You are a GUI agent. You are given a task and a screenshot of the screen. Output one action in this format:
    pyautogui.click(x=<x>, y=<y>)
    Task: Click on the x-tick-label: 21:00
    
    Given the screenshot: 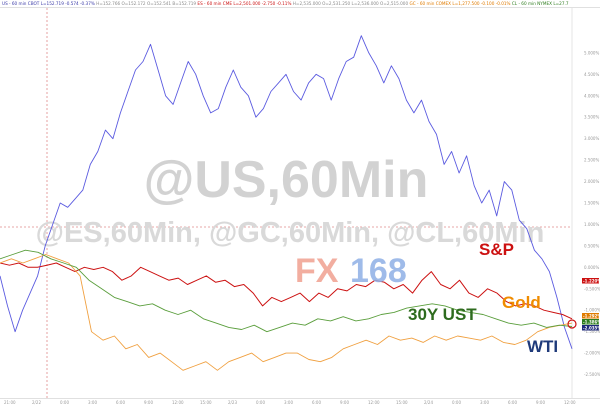 What is the action you would take?
    pyautogui.click(x=10, y=402)
    